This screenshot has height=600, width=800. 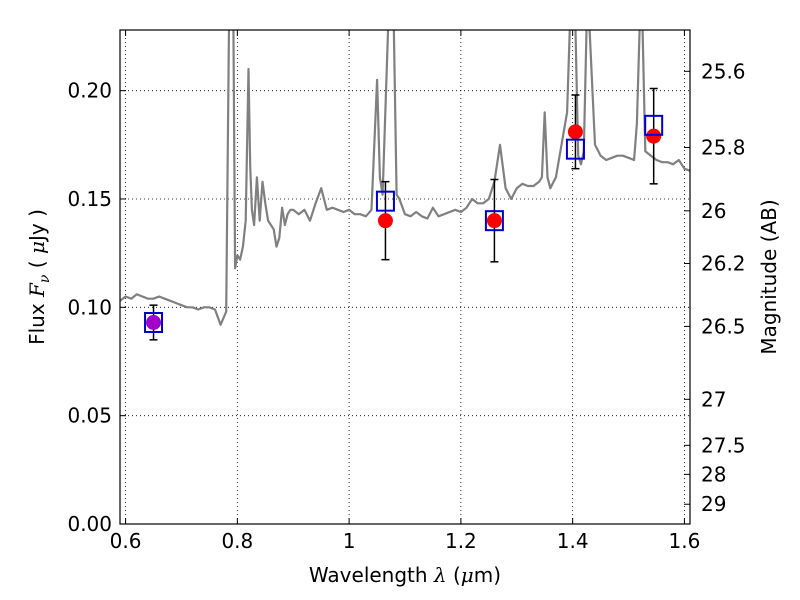 What do you see at coordinates (349, 541) in the screenshot?
I see `x-tick-label: 1` at bounding box center [349, 541].